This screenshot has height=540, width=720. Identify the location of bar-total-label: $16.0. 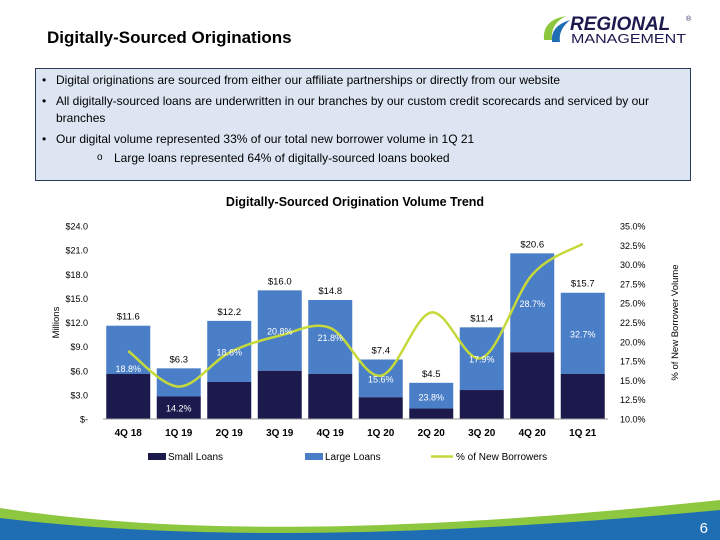
(280, 281).